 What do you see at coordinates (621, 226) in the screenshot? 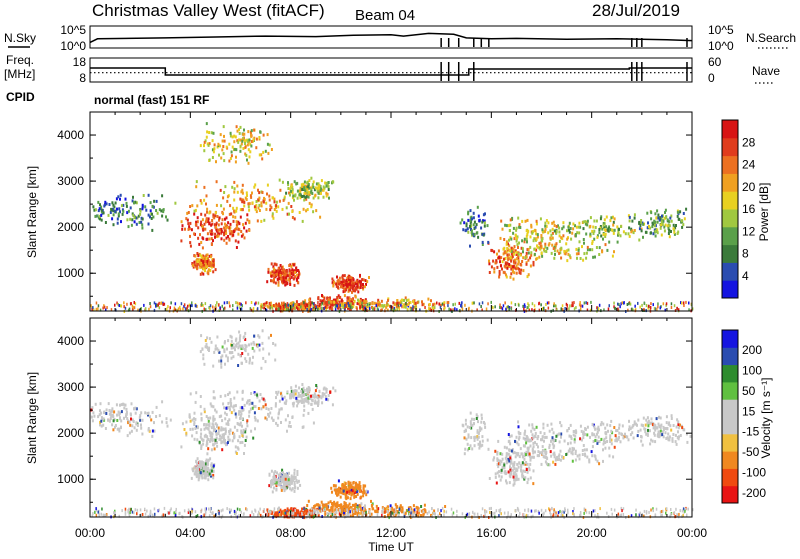
I see `power-cell-1954` at bounding box center [621, 226].